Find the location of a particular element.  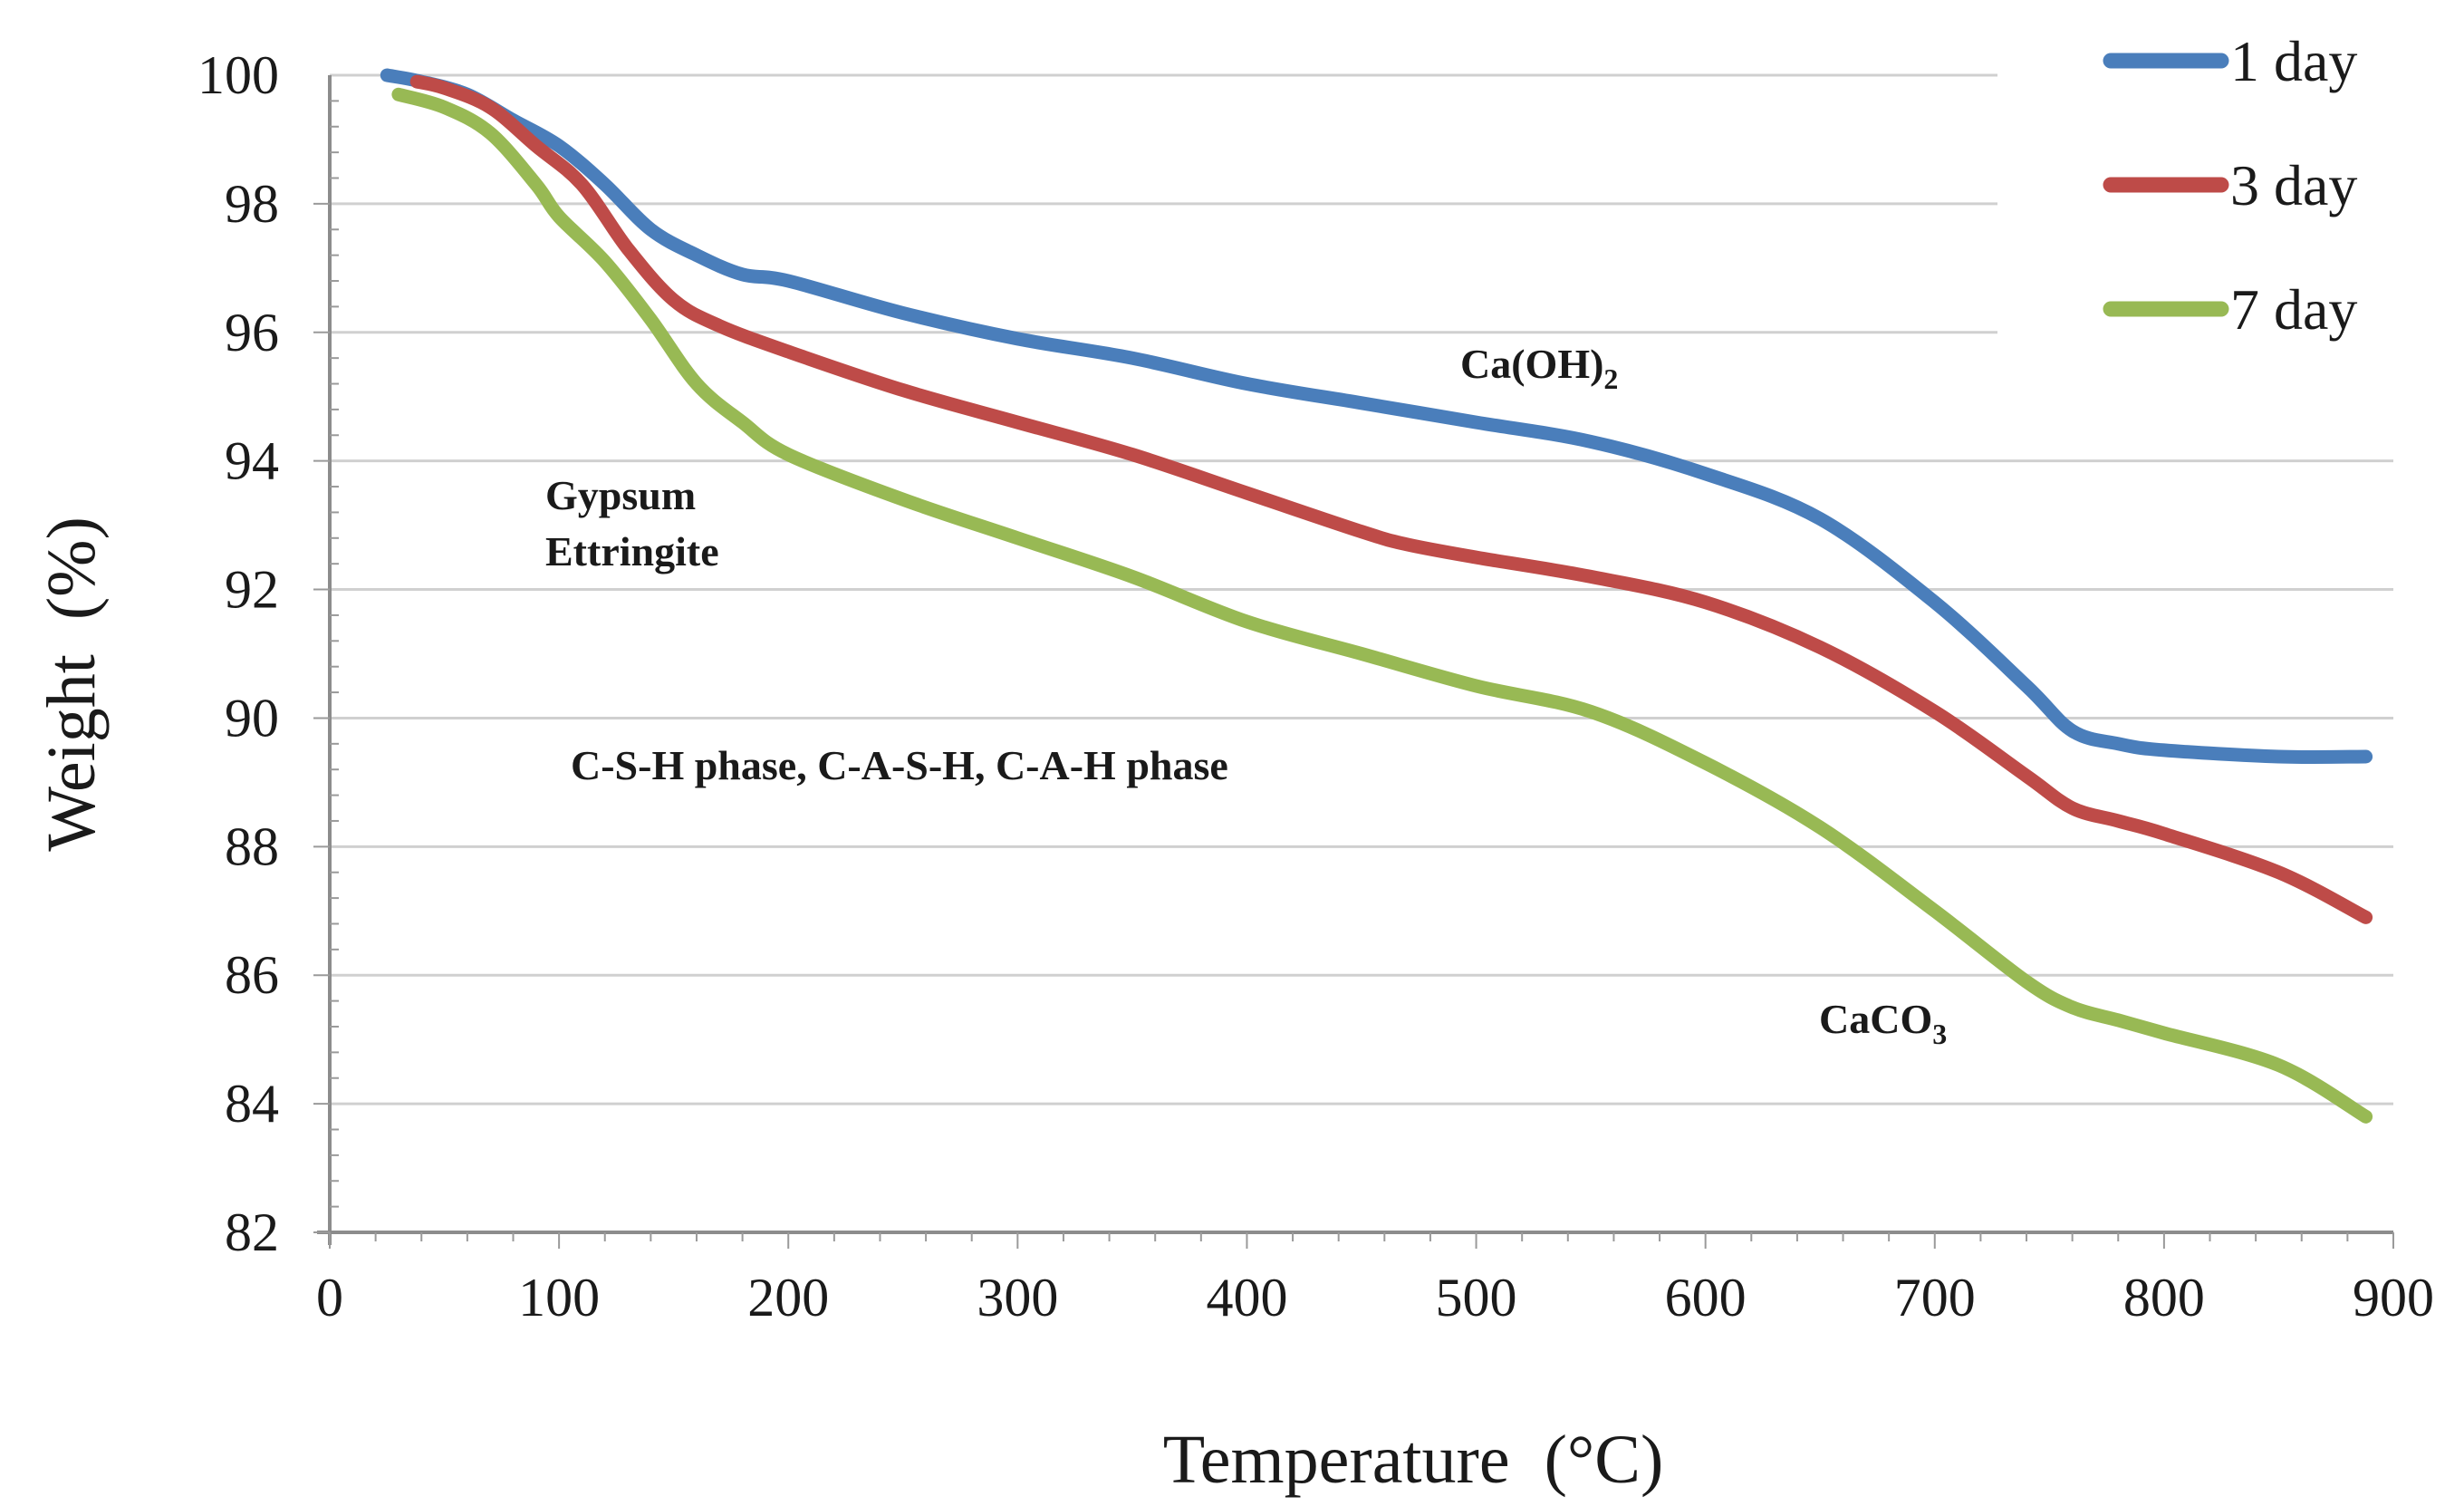

annotation-caco3-sub: 3 is located at coordinates (1939, 1034).